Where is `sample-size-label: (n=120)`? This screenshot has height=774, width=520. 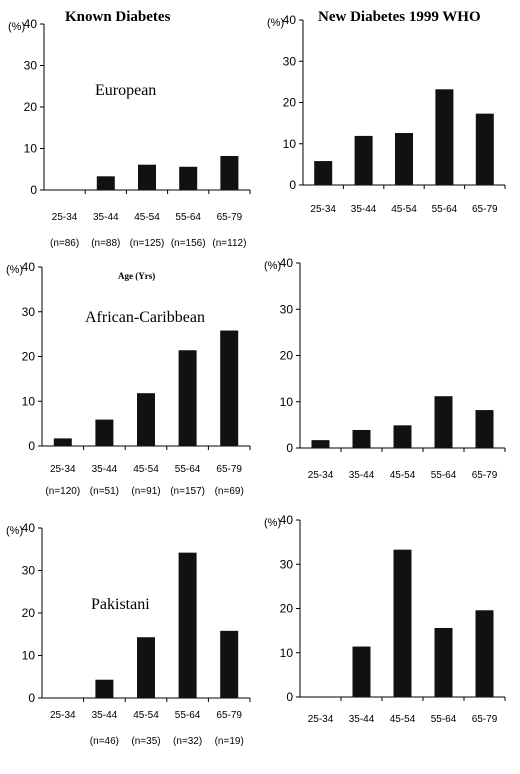
sample-size-label: (n=120) is located at coordinates (62, 491).